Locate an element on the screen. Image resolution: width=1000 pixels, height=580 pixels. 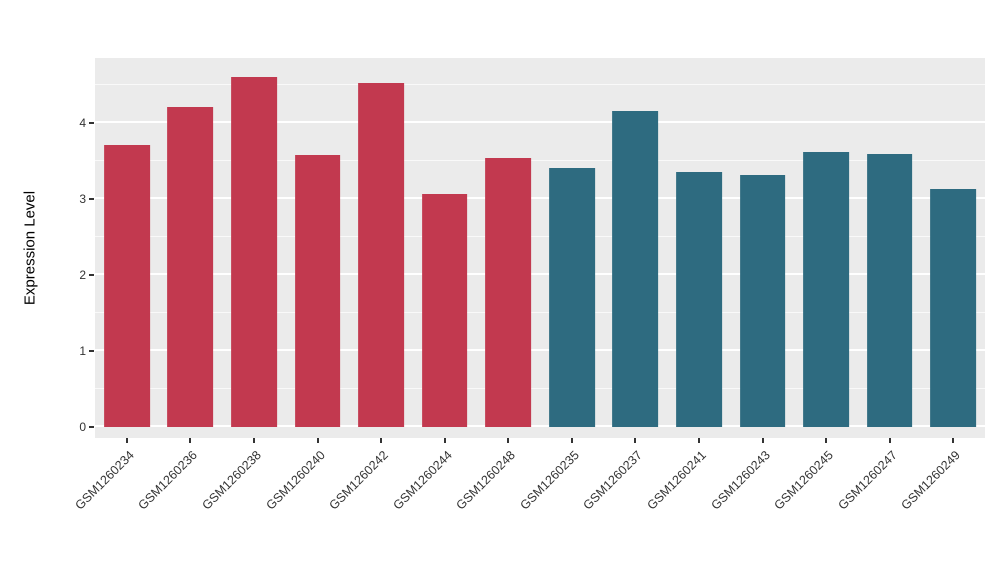
x-tick-label: GSM1260249 is located at coordinates (931, 480).